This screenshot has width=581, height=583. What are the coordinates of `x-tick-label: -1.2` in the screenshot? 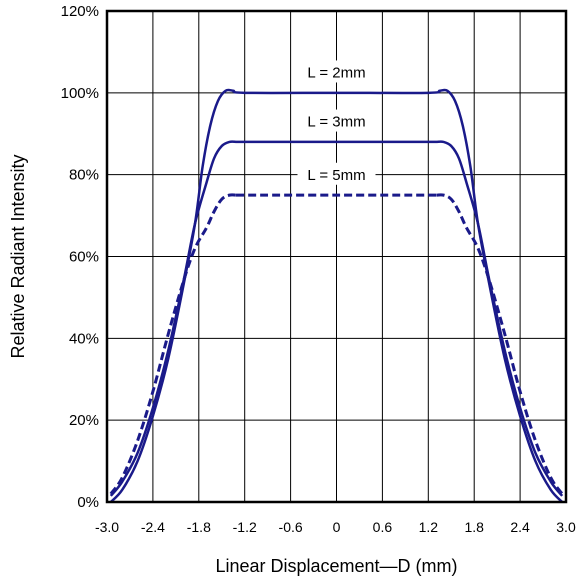 It's located at (245, 527).